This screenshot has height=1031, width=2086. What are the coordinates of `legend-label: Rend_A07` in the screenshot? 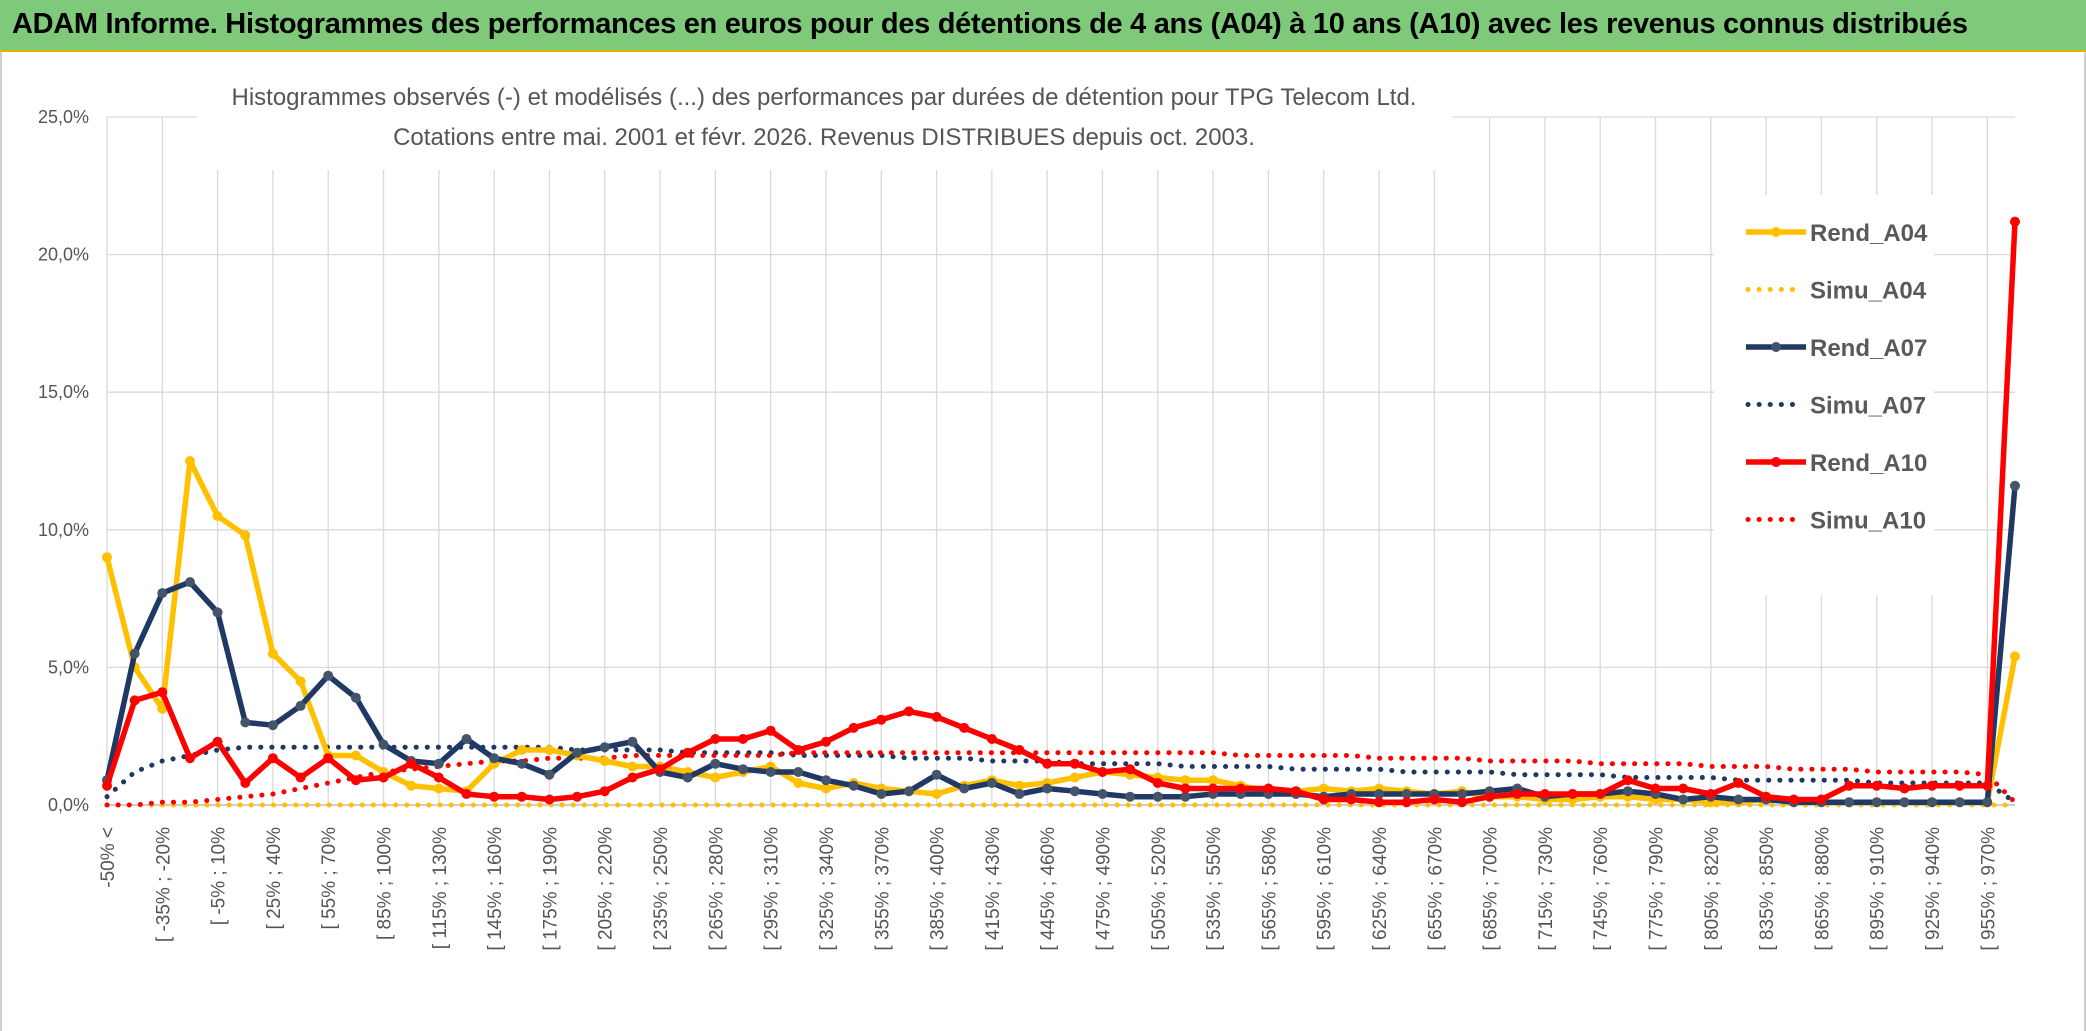 It's located at (1868, 348).